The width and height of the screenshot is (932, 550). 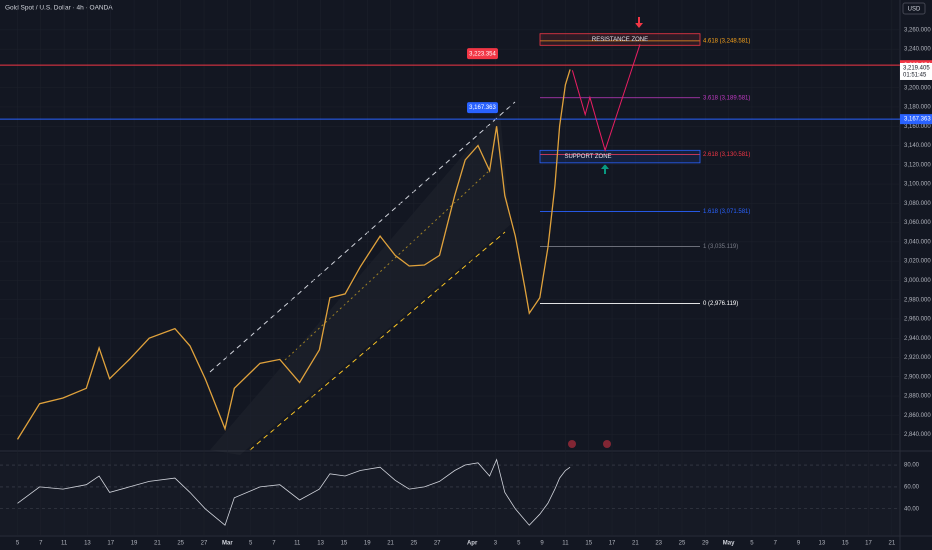 What do you see at coordinates (59, 8) in the screenshot?
I see `chart-title: Gold Spot / U.S. Dollar · 4h · OANDA` at bounding box center [59, 8].